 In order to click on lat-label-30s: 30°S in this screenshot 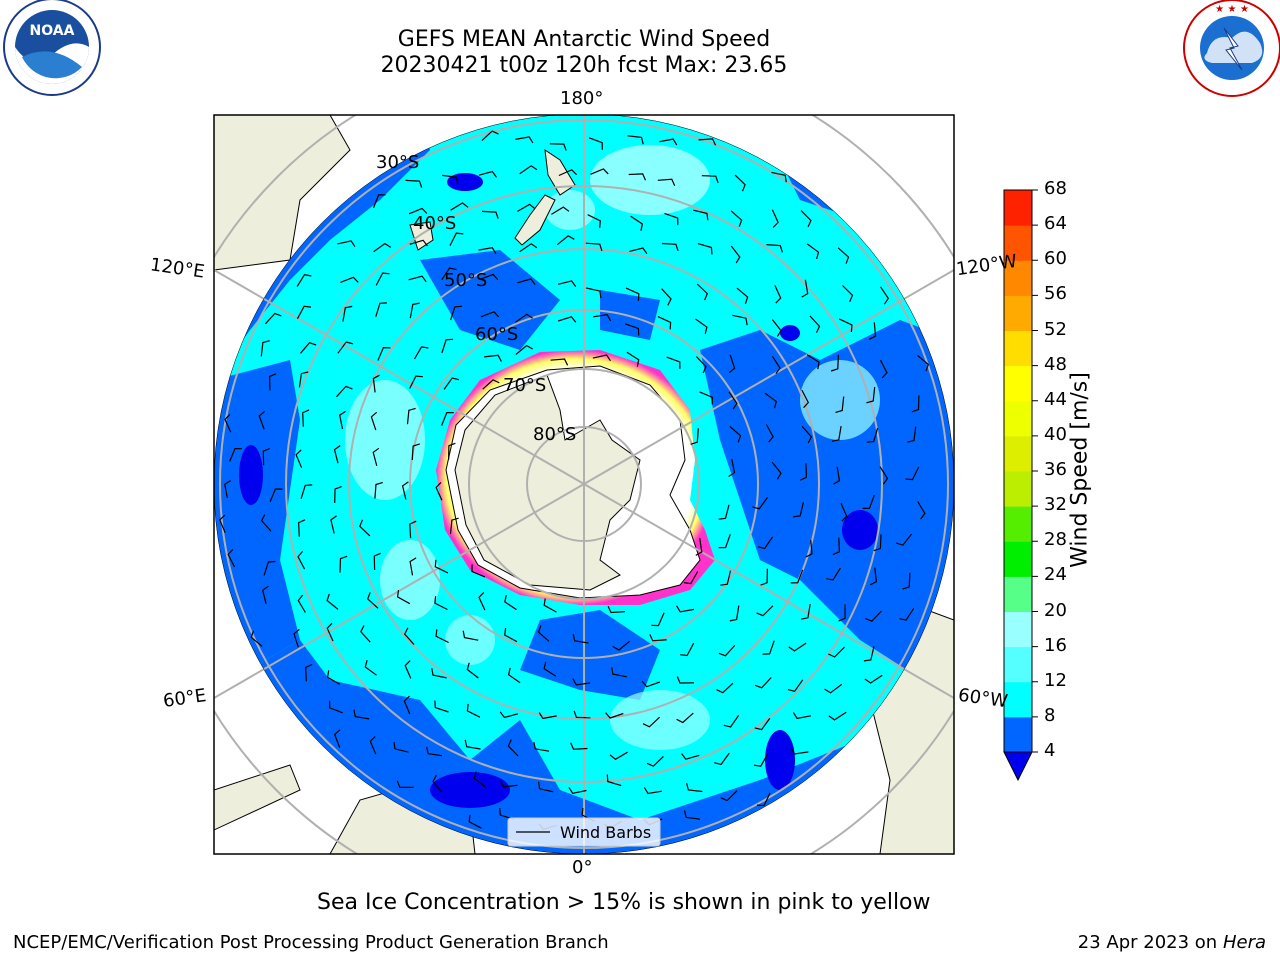, I will do `click(398, 162)`.